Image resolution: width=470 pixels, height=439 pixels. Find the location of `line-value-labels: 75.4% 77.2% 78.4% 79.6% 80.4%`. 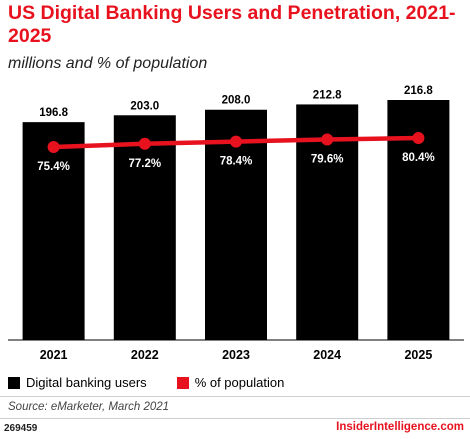

line-value-labels: 75.4% 77.2% 78.4% 79.6% 80.4% is located at coordinates (235, 162).